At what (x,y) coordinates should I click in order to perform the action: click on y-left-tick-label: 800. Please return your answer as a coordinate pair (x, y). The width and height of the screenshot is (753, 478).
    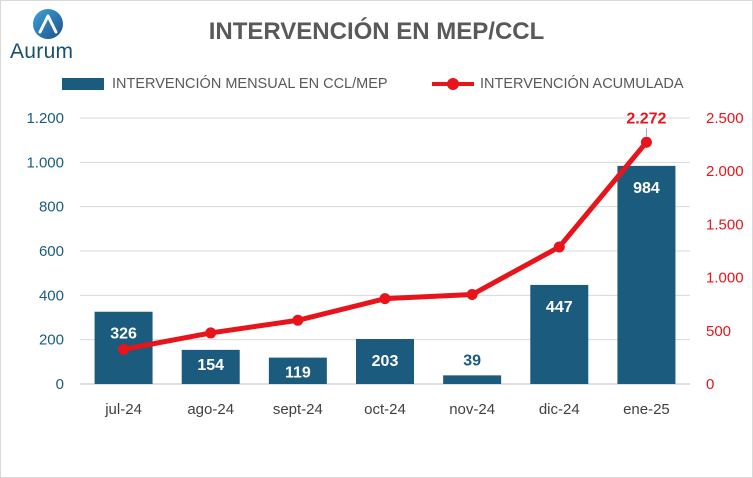
    Looking at the image, I should click on (51, 207).